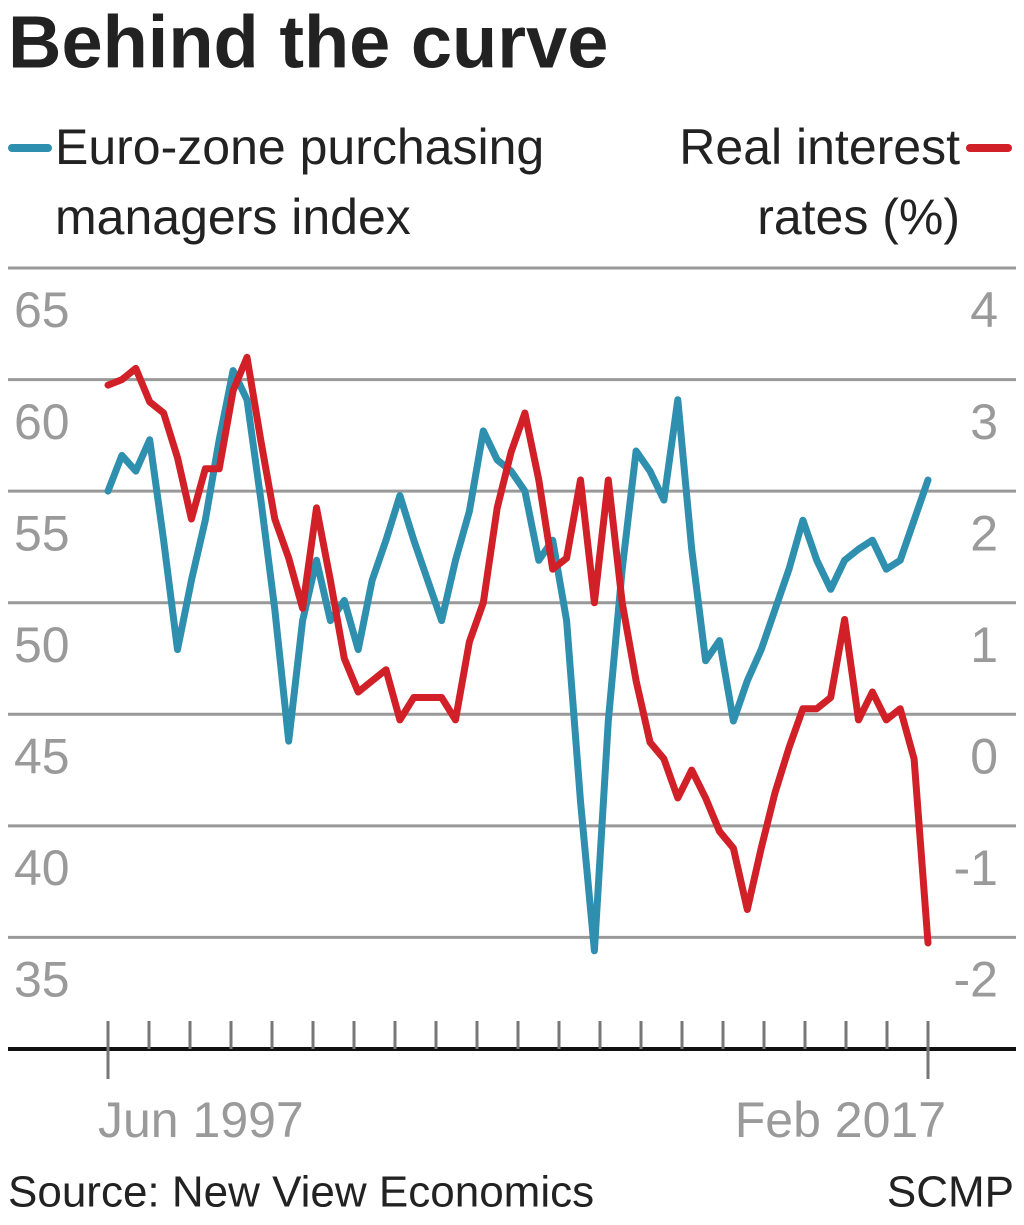  What do you see at coordinates (42, 533) in the screenshot?
I see `y-tick-label: 55` at bounding box center [42, 533].